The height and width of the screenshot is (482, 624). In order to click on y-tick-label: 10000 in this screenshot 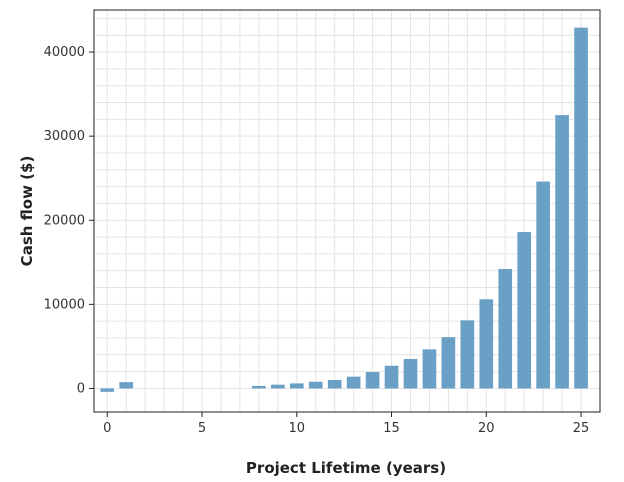, I will do `click(64, 304)`.